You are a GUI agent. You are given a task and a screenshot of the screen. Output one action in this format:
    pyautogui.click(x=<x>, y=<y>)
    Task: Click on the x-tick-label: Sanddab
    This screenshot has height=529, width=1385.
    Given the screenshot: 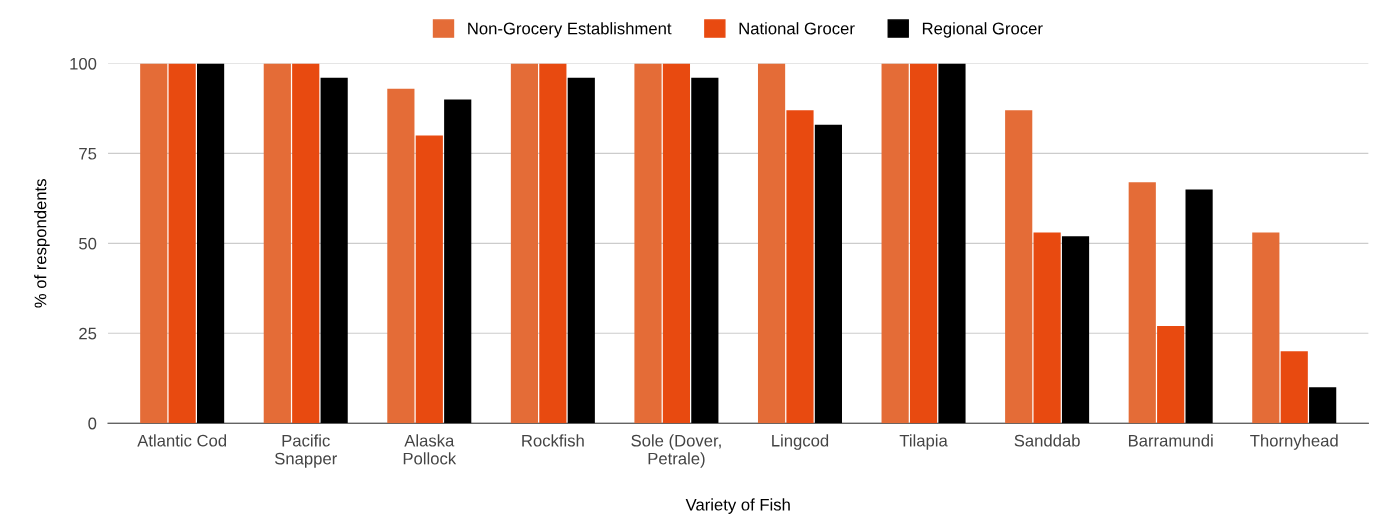 What is the action you would take?
    pyautogui.click(x=1047, y=440)
    